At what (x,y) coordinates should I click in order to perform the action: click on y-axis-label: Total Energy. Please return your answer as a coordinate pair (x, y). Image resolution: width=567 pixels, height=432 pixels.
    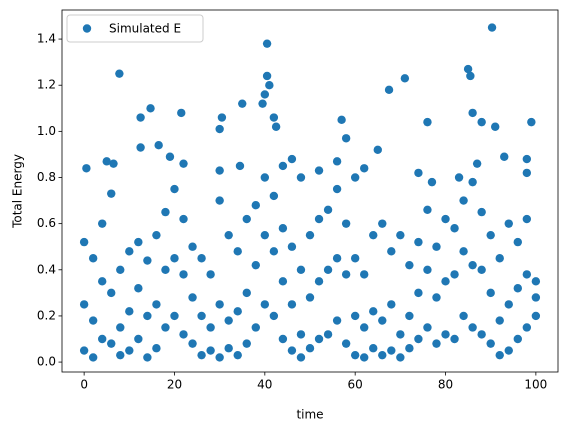
    Looking at the image, I should click on (18, 191).